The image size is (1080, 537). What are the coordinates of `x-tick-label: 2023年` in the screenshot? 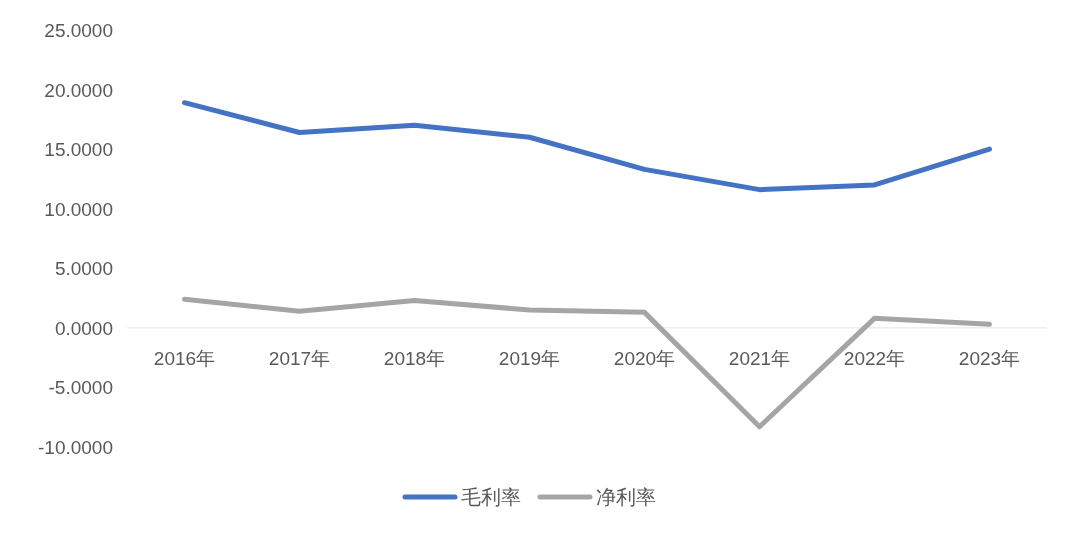 It's located at (989, 358).